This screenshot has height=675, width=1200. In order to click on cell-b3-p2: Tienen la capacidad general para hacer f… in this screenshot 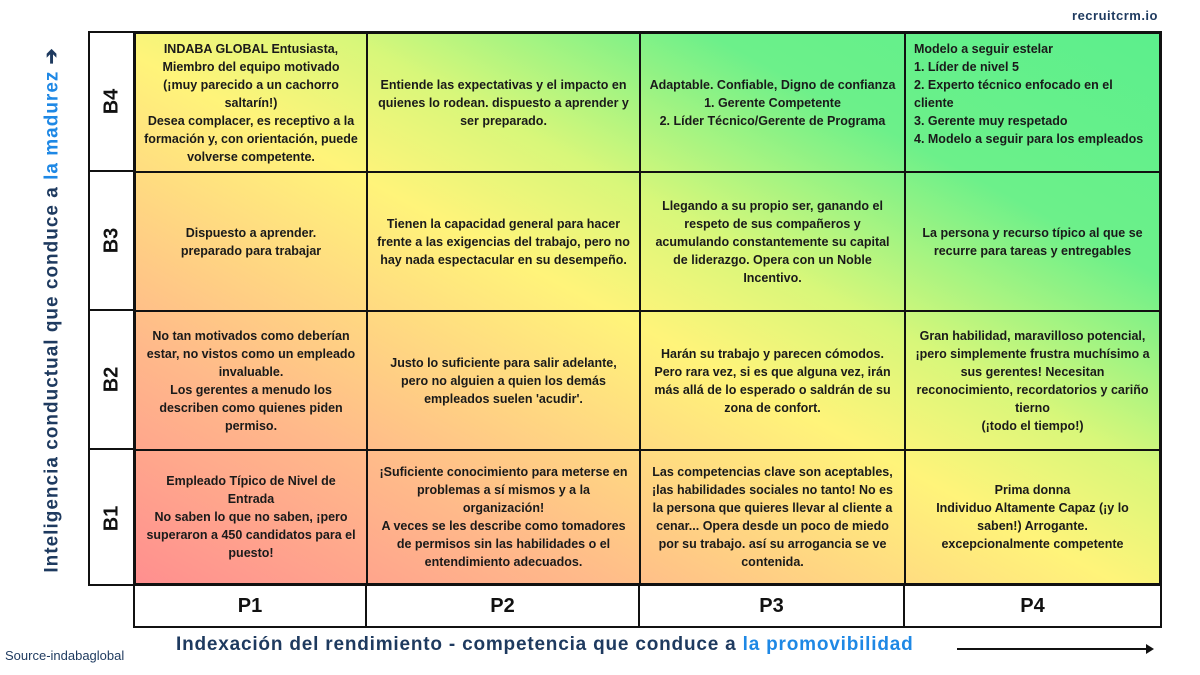, I will do `click(504, 242)`.